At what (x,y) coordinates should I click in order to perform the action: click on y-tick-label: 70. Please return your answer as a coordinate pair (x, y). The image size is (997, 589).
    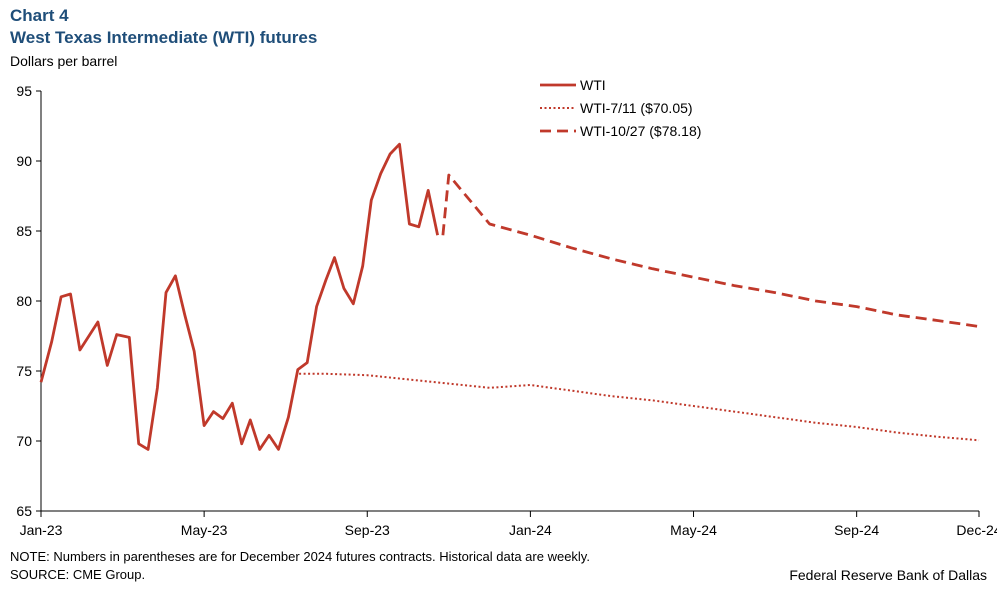
    Looking at the image, I should click on (24, 441).